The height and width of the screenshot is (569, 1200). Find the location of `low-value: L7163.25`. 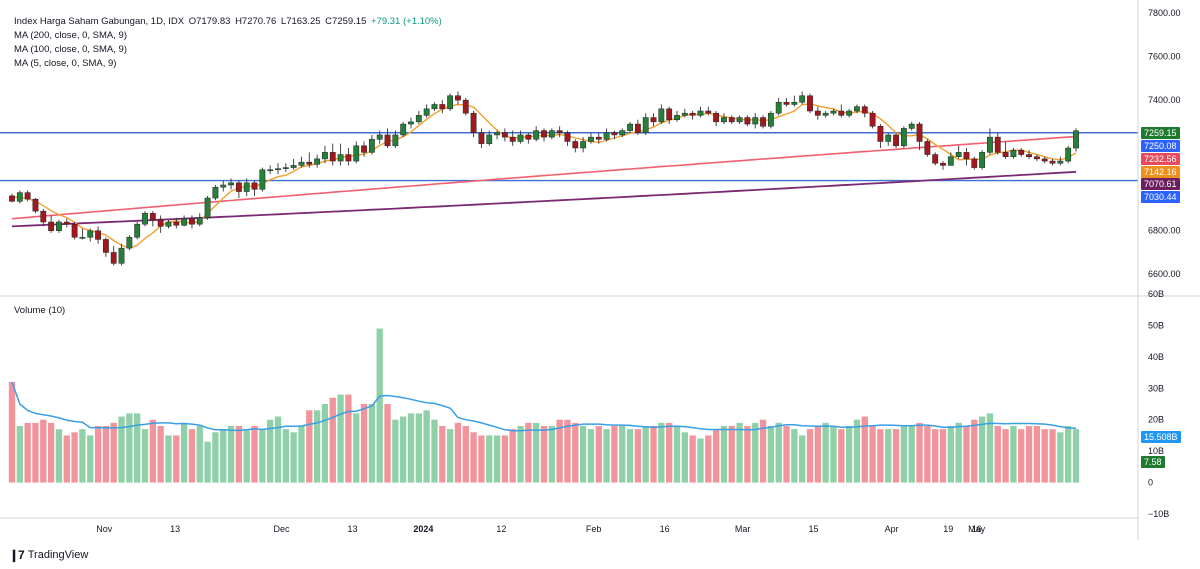

low-value: L7163.25 is located at coordinates (300, 21).